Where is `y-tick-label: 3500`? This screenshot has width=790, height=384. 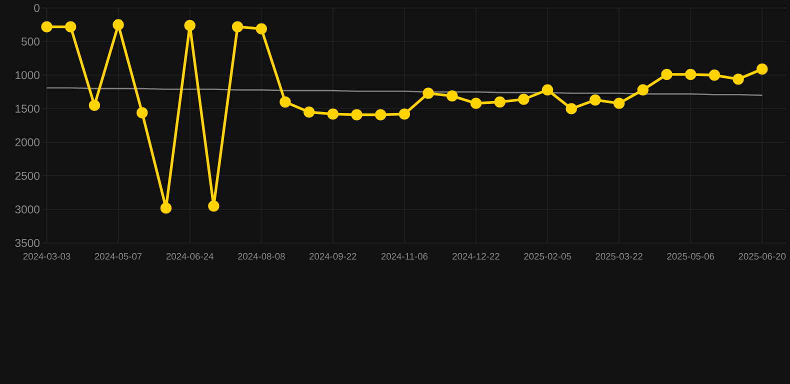 y-tick-label: 3500 is located at coordinates (27, 242).